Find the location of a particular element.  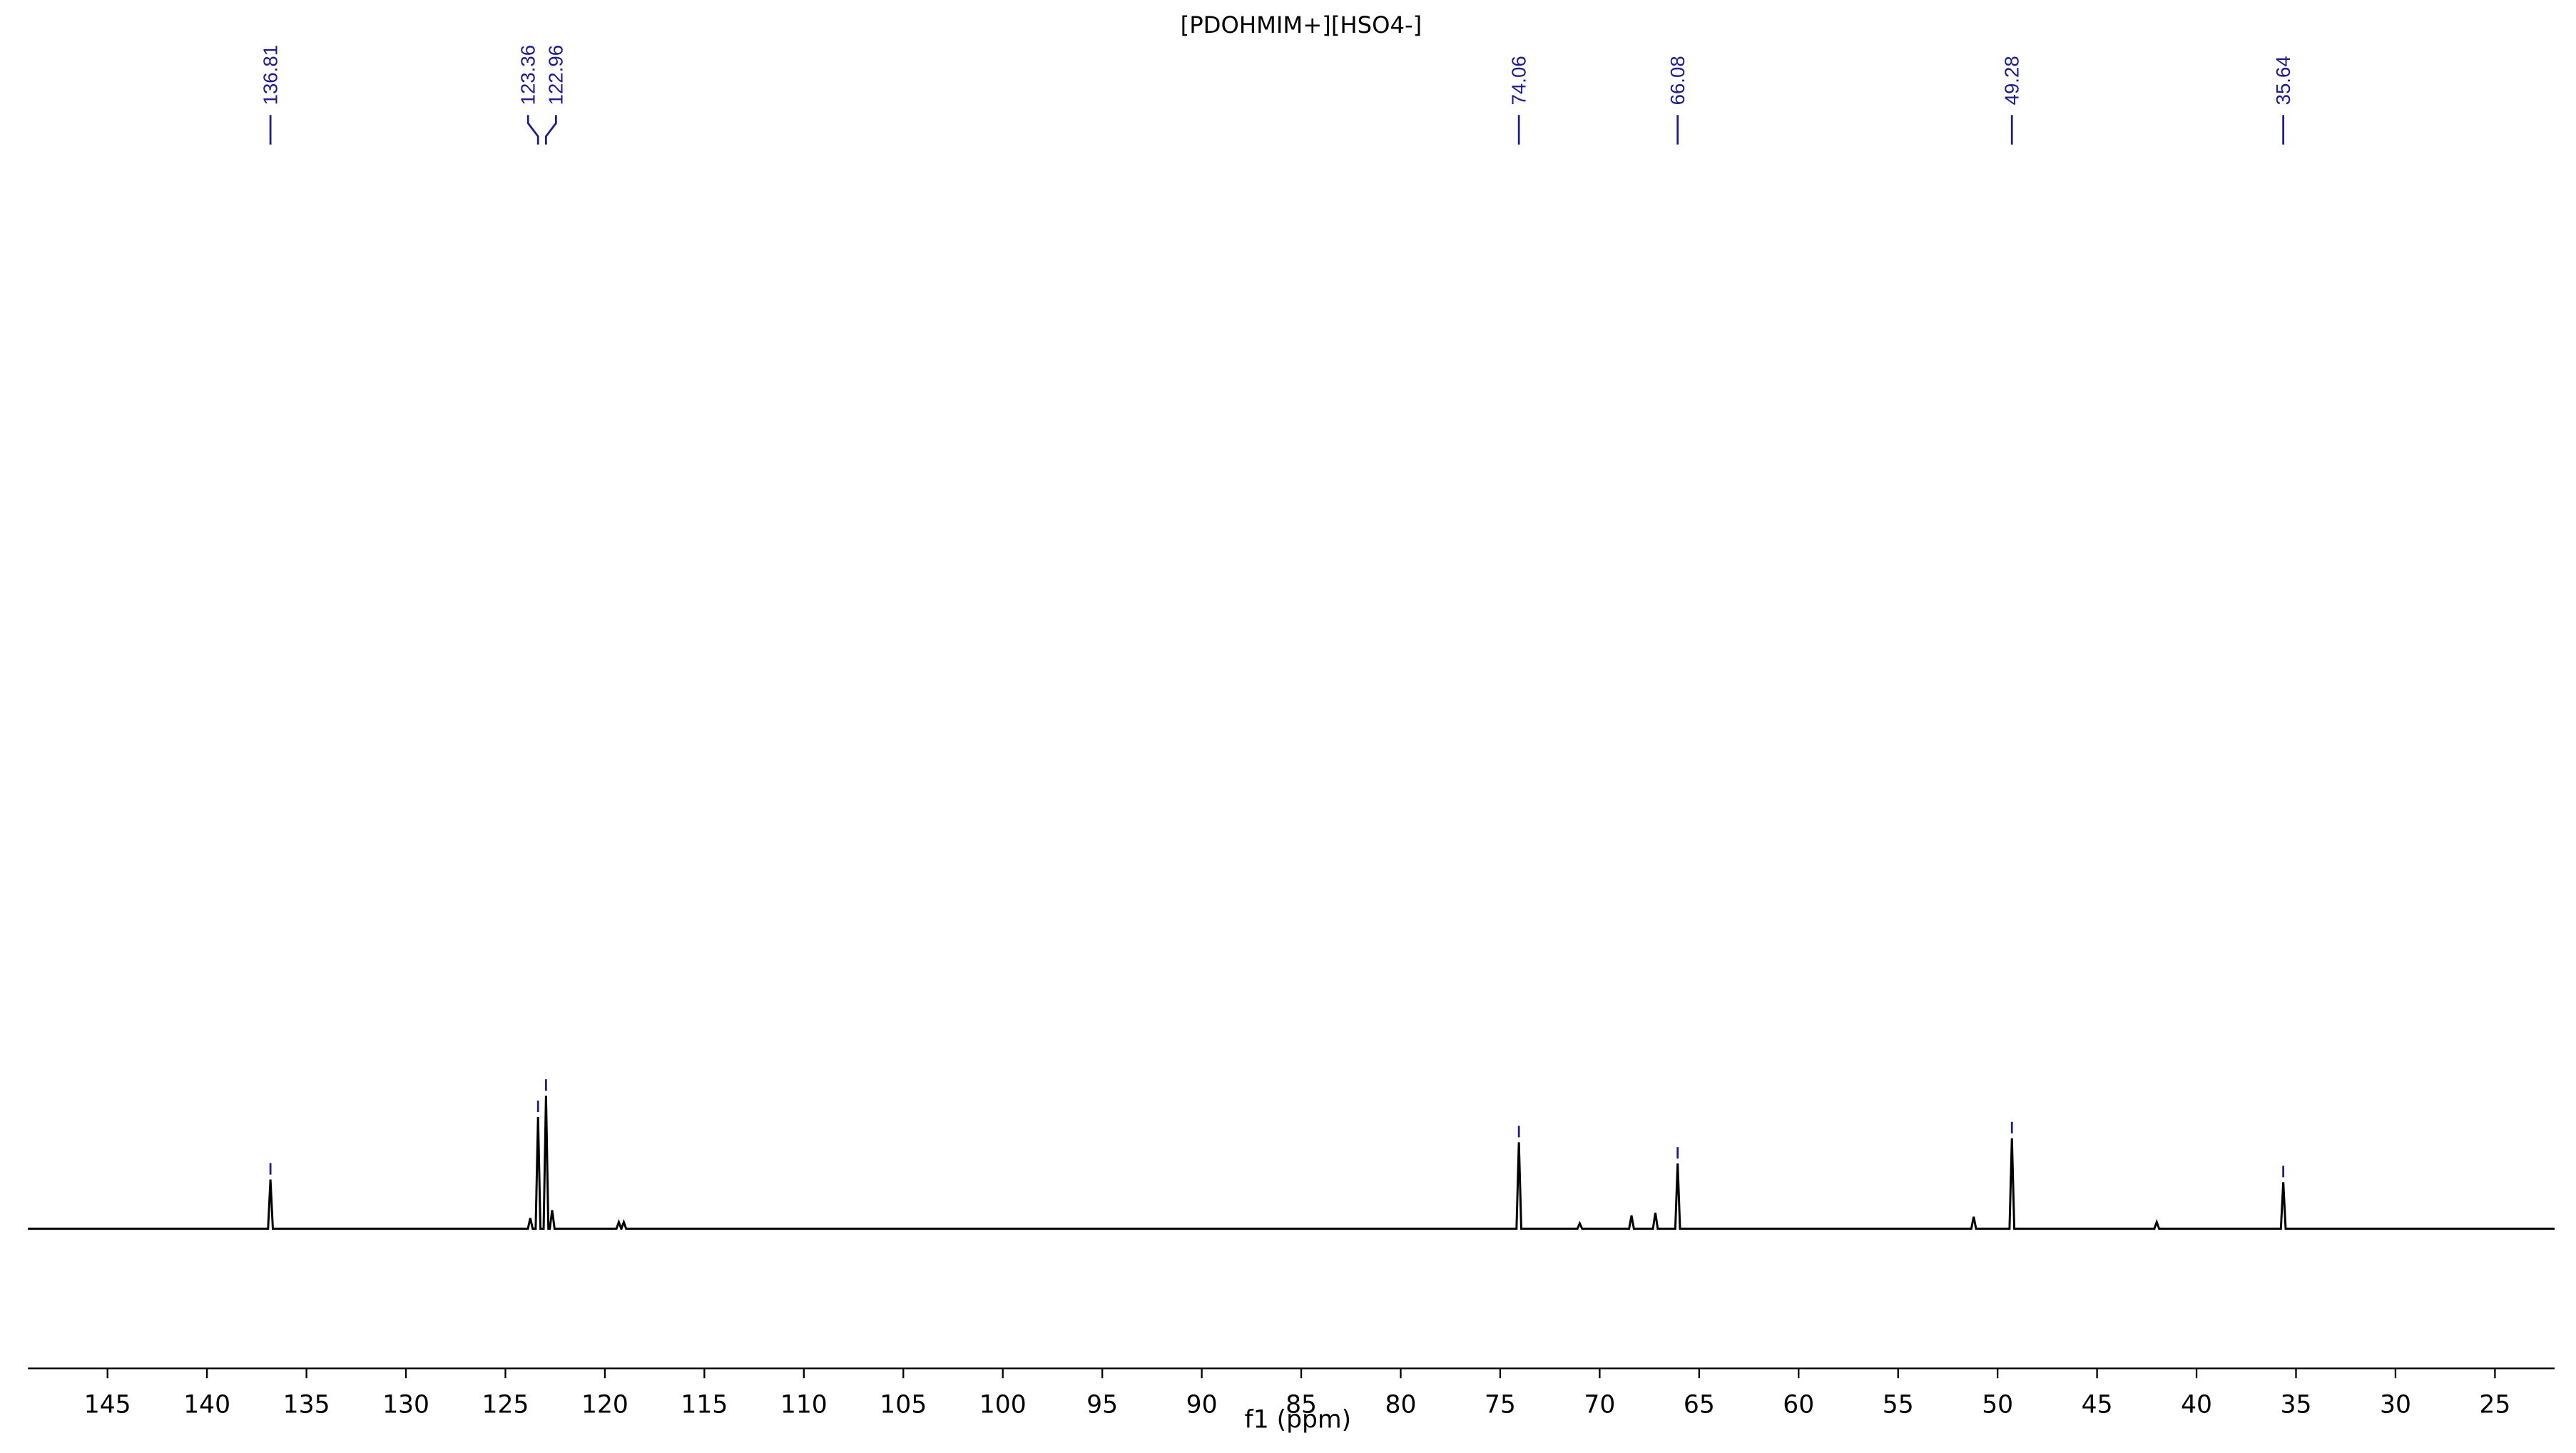

x-tick-label: 25 is located at coordinates (2494, 1405).